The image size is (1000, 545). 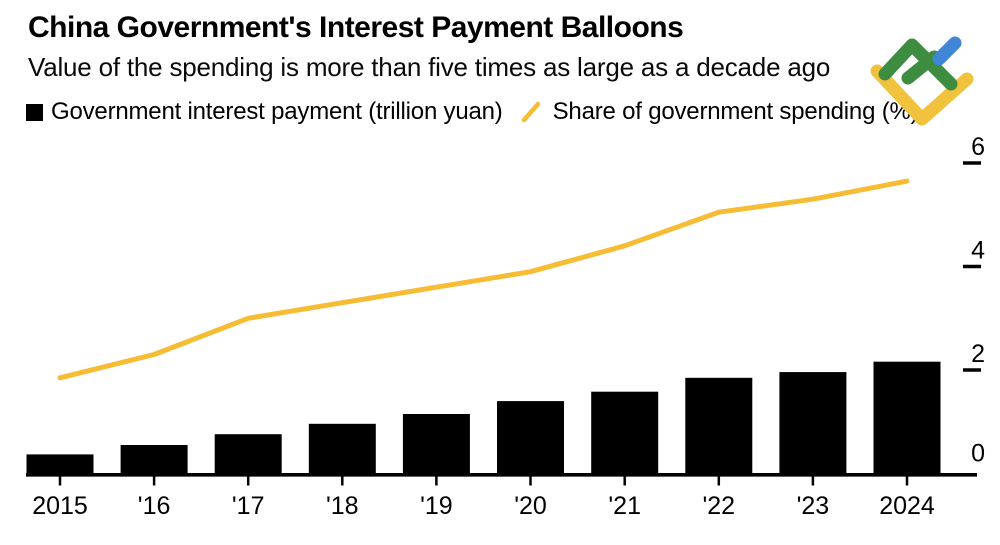 I want to click on line-series-swatch-line, so click(x=530, y=112).